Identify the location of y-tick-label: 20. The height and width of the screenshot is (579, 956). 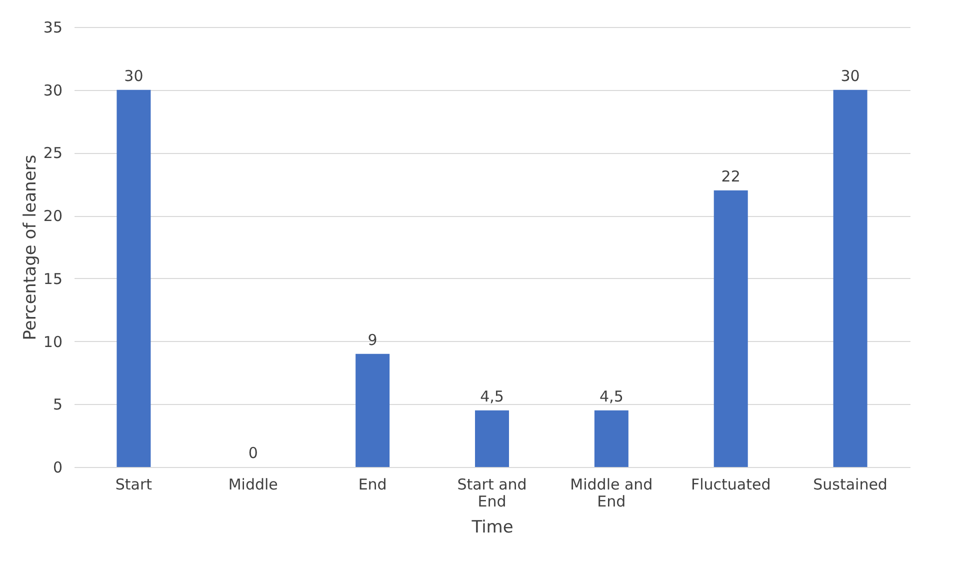
(52, 216).